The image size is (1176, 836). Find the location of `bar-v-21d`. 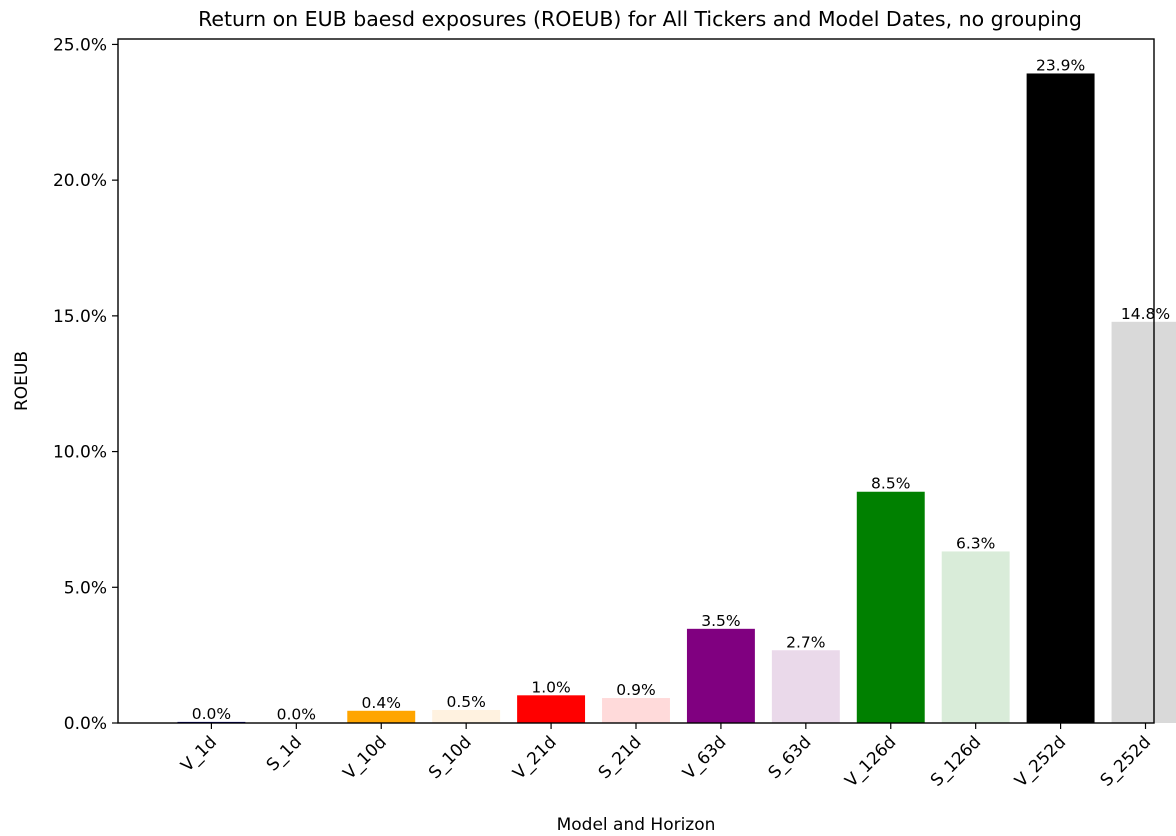

bar-v-21d is located at coordinates (551, 709).